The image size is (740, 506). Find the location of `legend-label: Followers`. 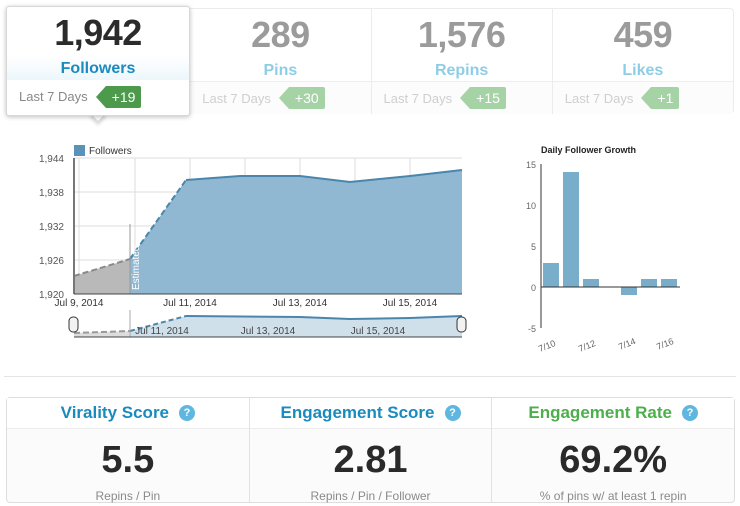

legend-label: Followers is located at coordinates (110, 151).